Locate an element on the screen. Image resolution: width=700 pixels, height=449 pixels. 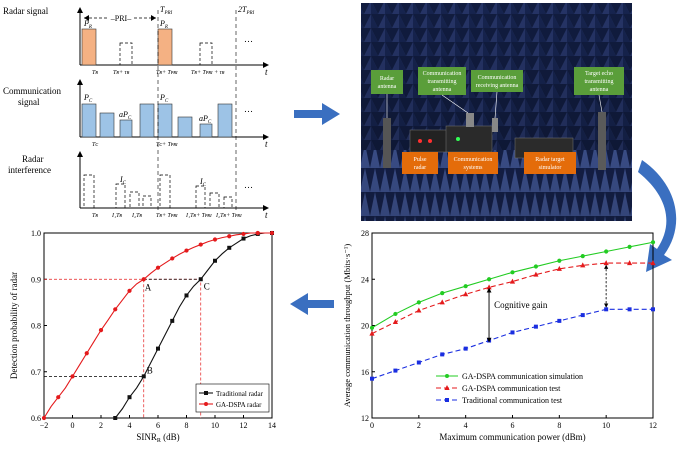
legend-label: Traditional communication test is located at coordinates (512, 400).